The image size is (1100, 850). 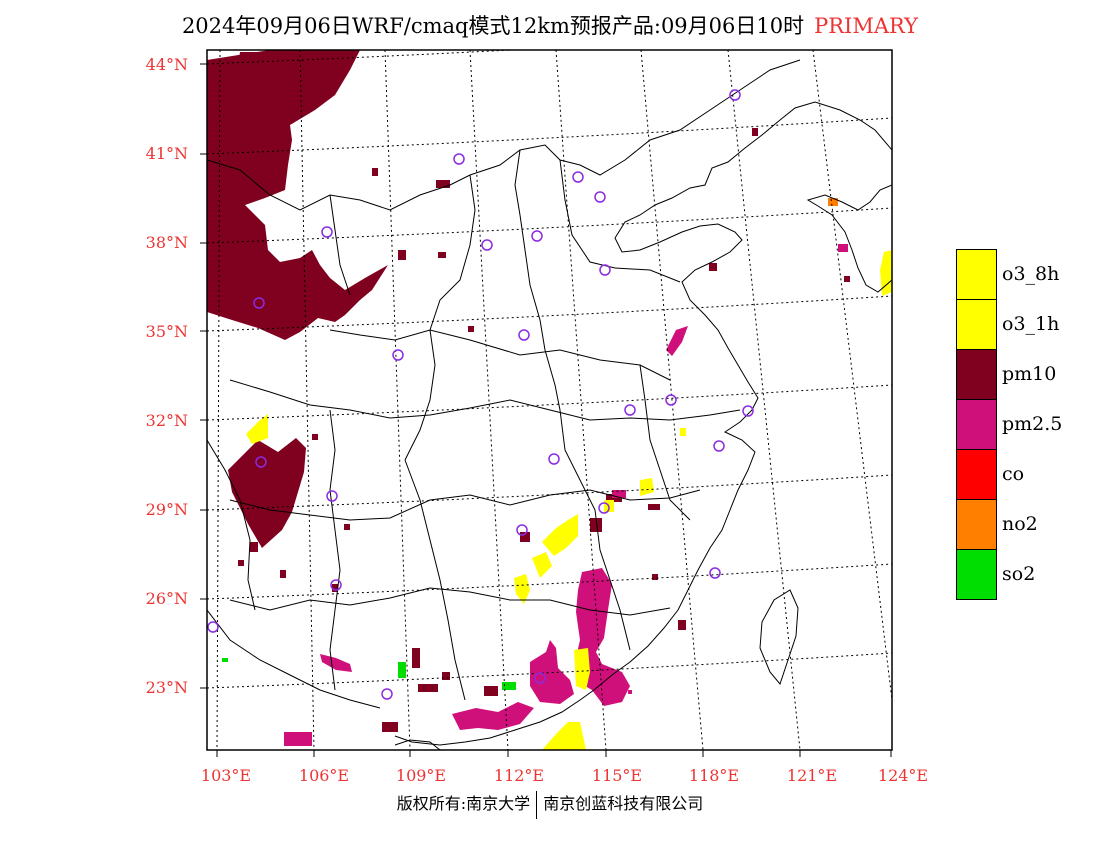 What do you see at coordinates (833, 202) in the screenshot?
I see `no2-regions` at bounding box center [833, 202].